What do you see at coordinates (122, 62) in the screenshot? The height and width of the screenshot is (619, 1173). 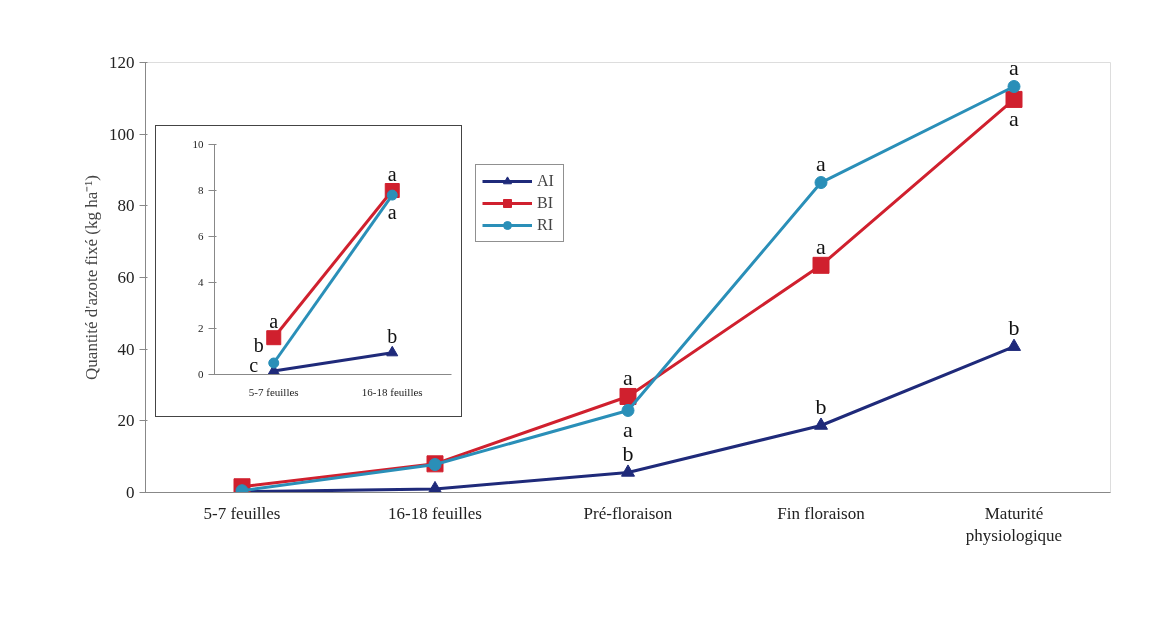 I see `y-tick-label: 120` at bounding box center [122, 62].